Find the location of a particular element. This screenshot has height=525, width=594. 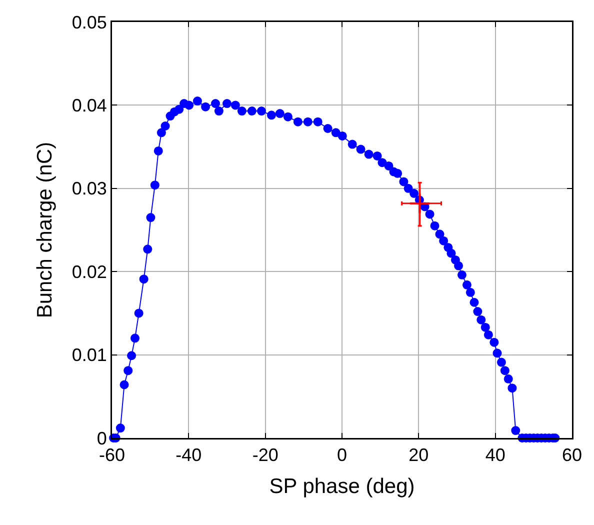

x-tick-label: 0 is located at coordinates (342, 455).